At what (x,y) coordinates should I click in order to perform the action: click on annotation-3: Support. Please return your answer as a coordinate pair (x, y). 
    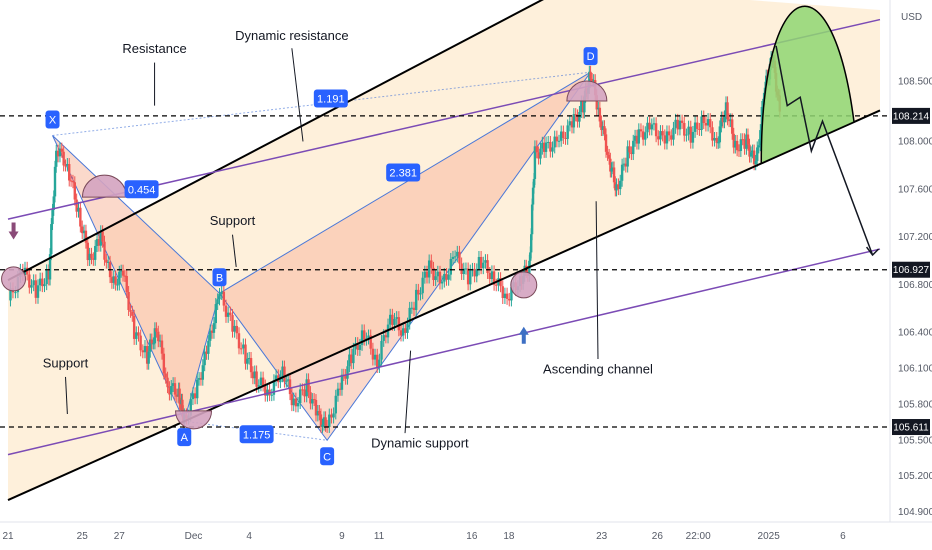
    Looking at the image, I should click on (233, 220).